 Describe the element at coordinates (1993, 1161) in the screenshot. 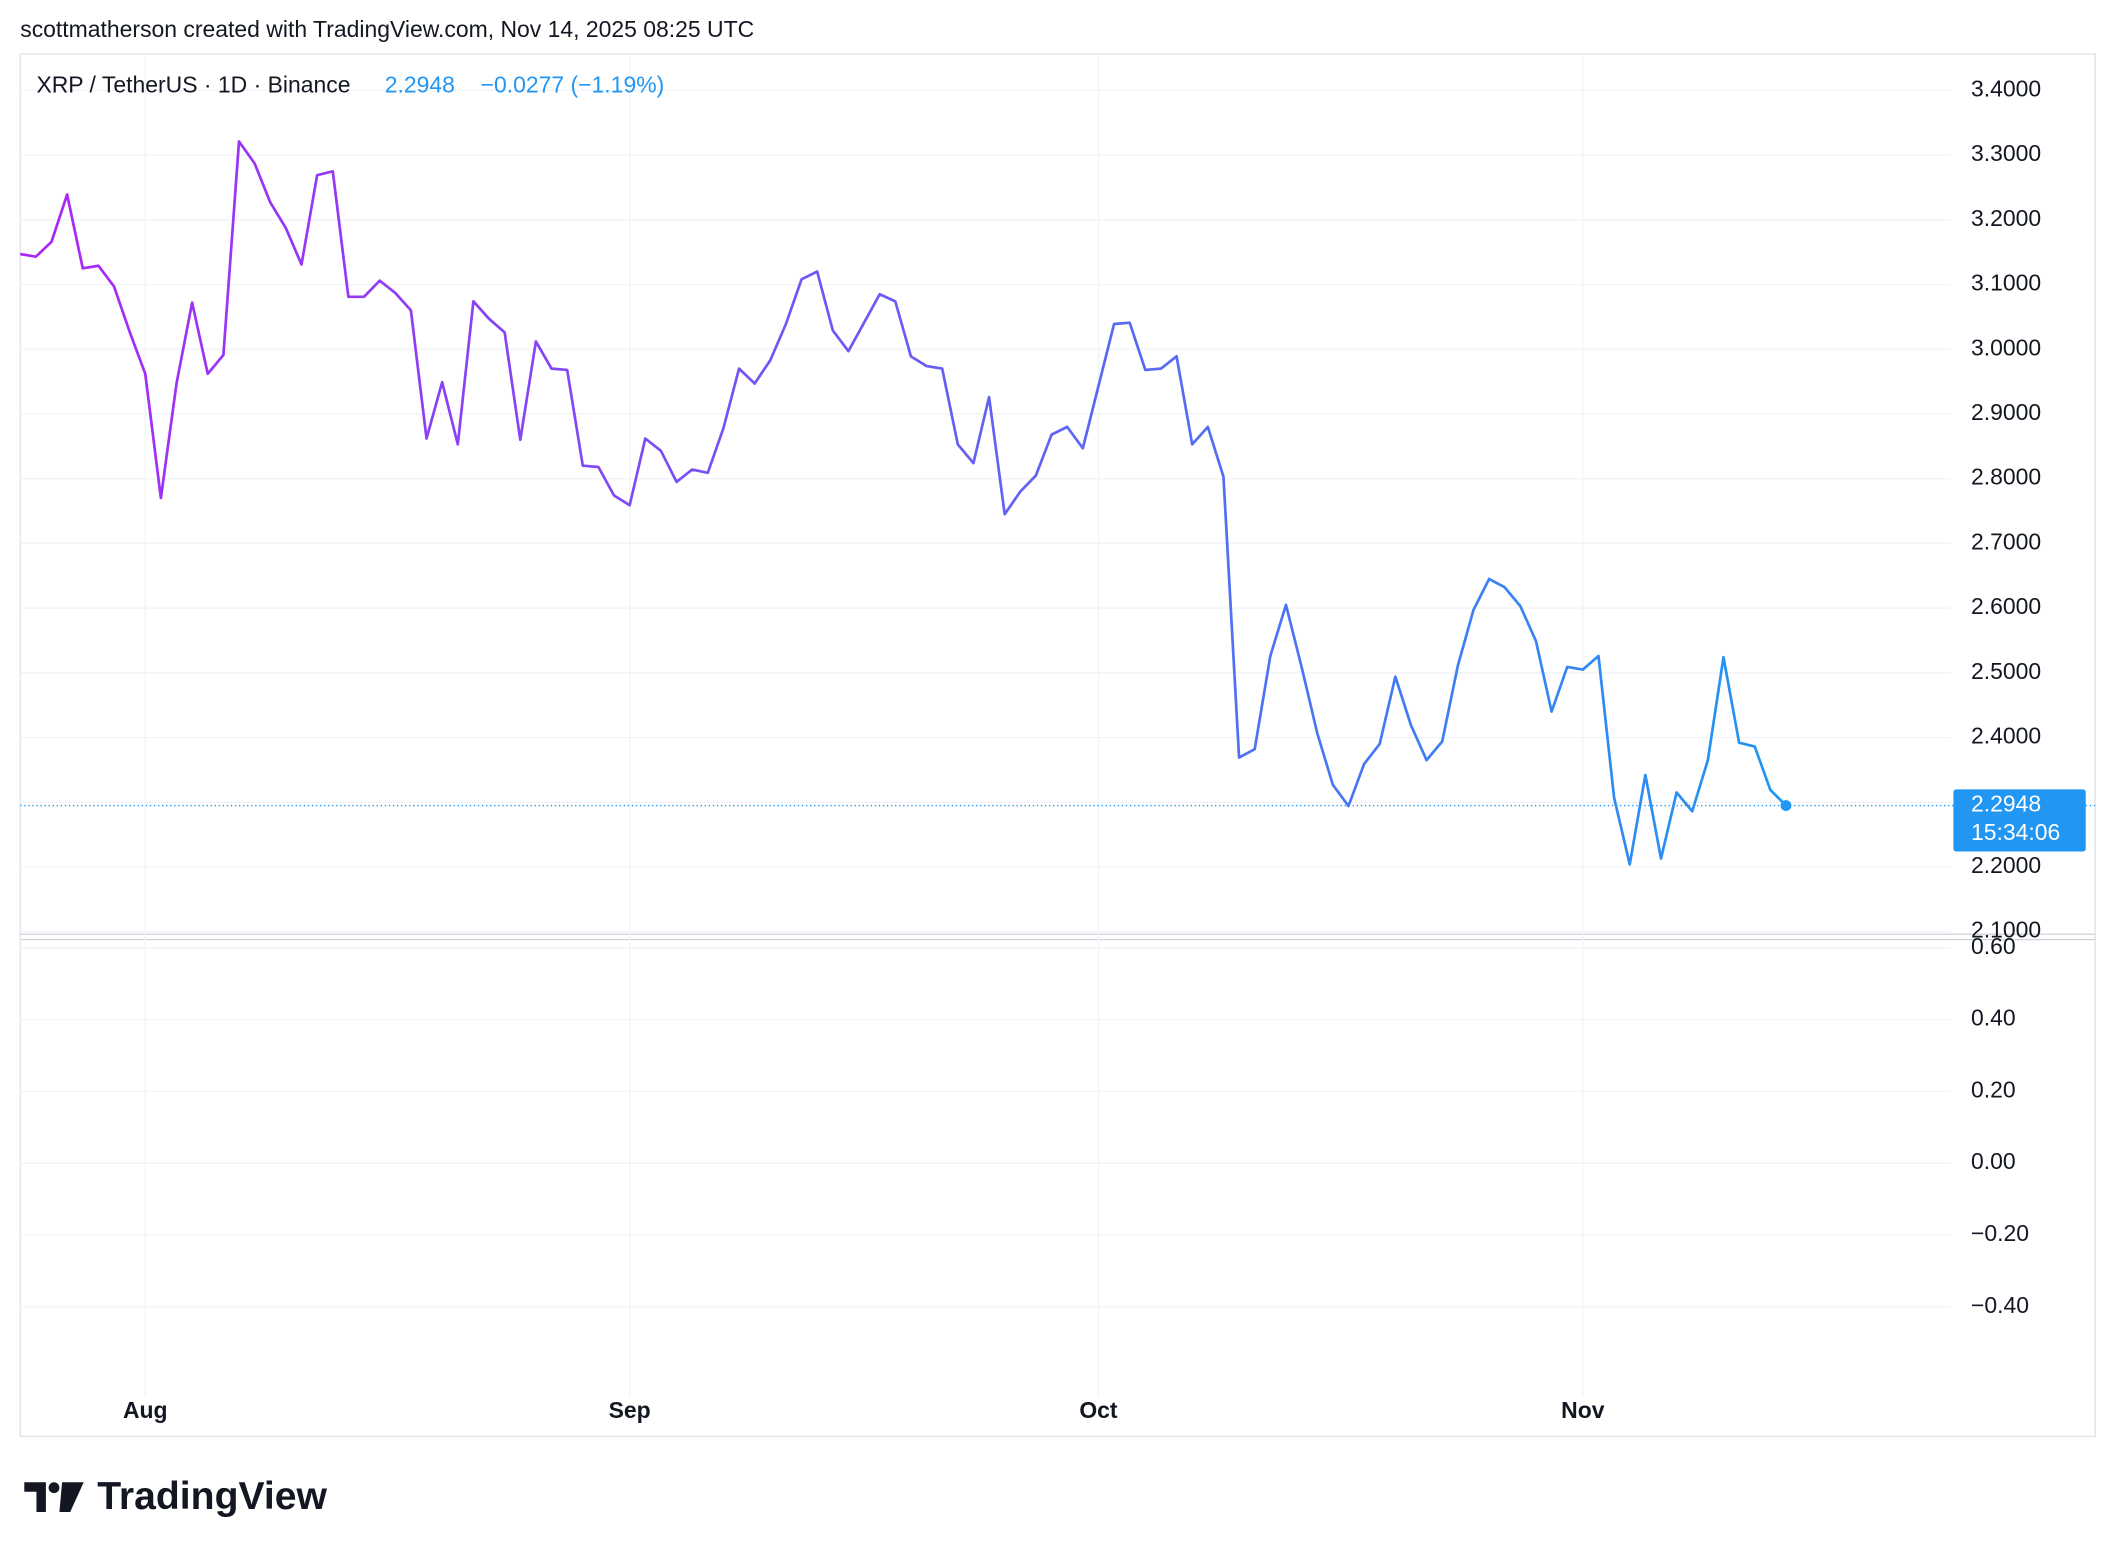

I see `y-tick-label: 0.00` at that location.